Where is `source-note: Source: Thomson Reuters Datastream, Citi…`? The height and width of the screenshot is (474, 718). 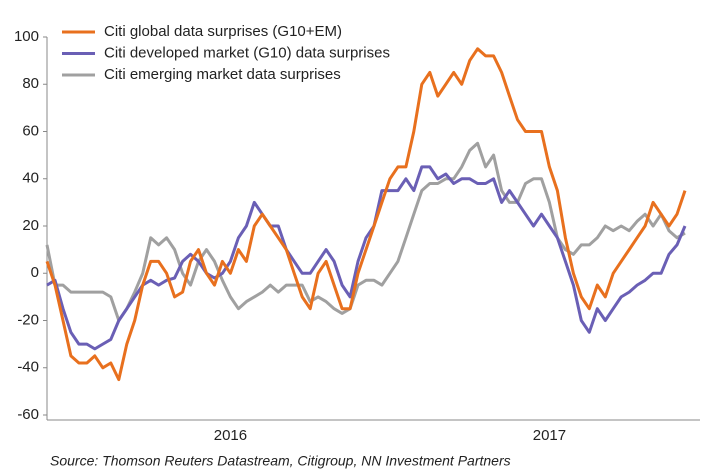 source-note: Source: Thomson Reuters Datastream, Citi… is located at coordinates (280, 461).